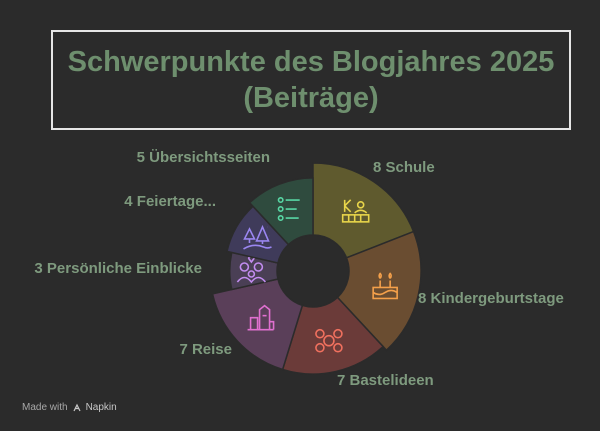  I want to click on list-icon, so click(288, 209).